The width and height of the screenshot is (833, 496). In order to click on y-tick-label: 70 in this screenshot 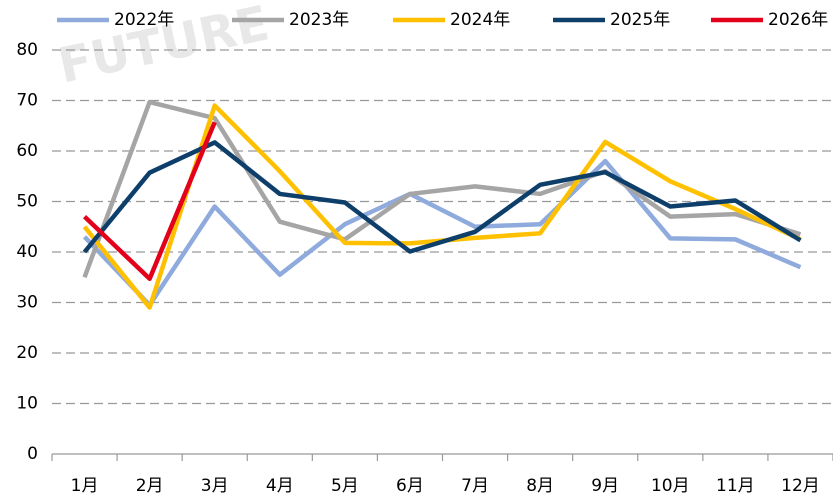, I will do `click(27, 101)`.